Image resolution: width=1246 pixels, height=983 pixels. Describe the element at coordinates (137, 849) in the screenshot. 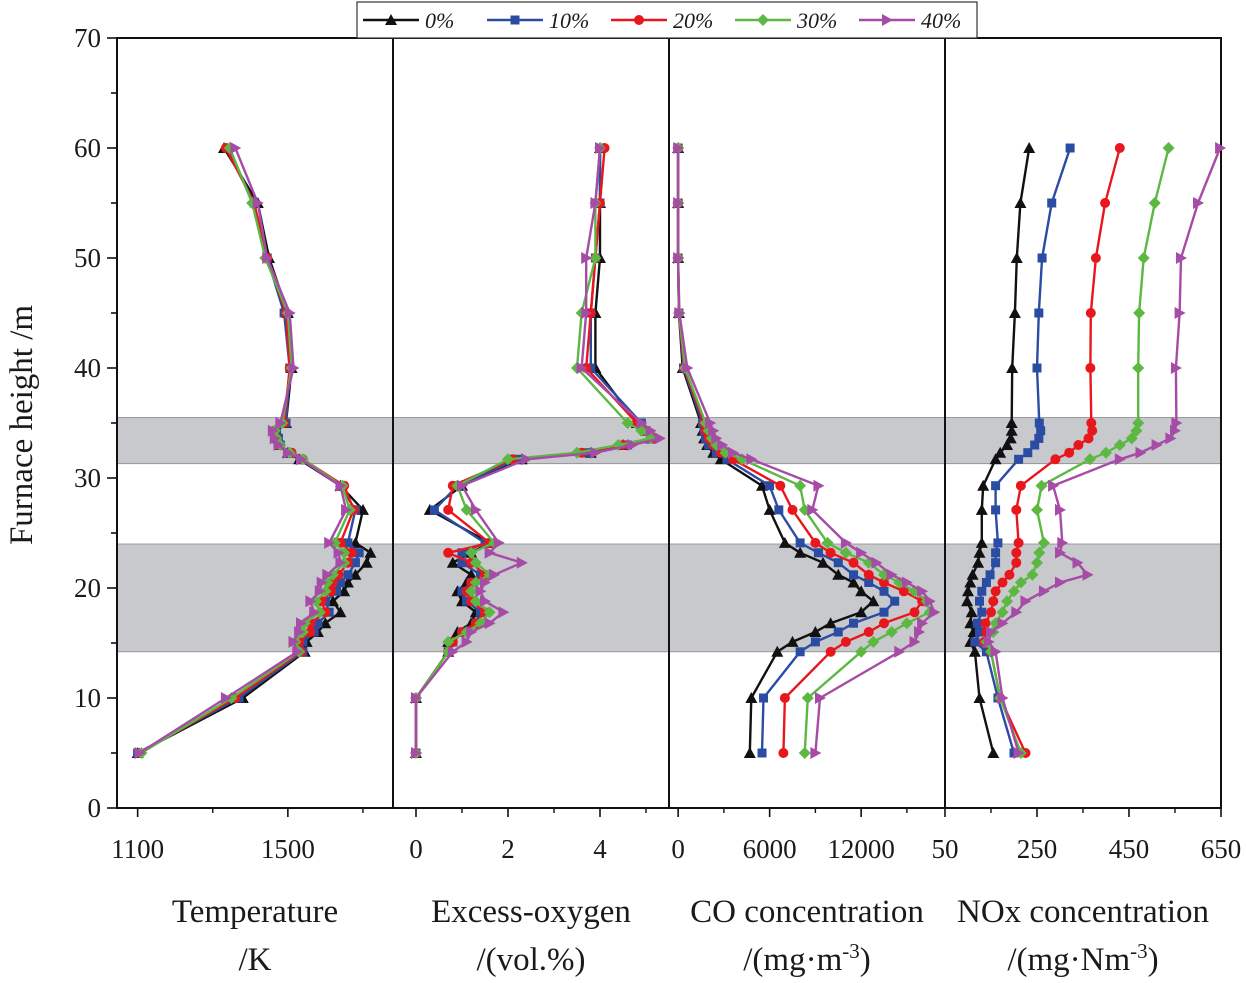

I see `x-tick-label: 1100` at that location.